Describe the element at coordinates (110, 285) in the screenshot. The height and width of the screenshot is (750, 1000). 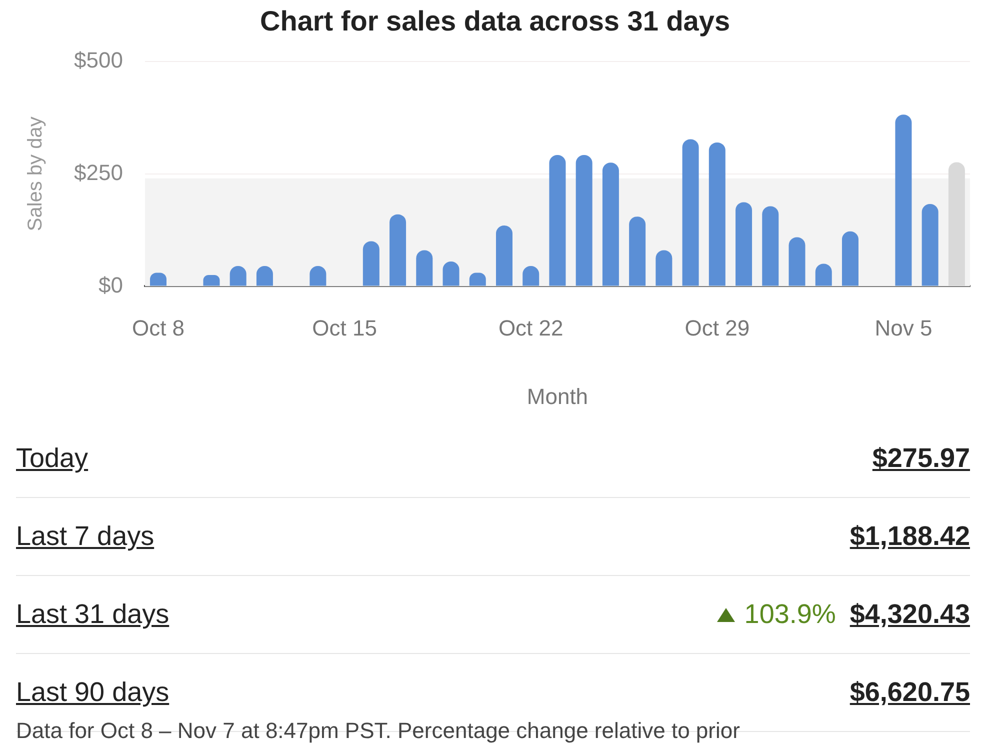
I see `y-tick-label: $0` at that location.